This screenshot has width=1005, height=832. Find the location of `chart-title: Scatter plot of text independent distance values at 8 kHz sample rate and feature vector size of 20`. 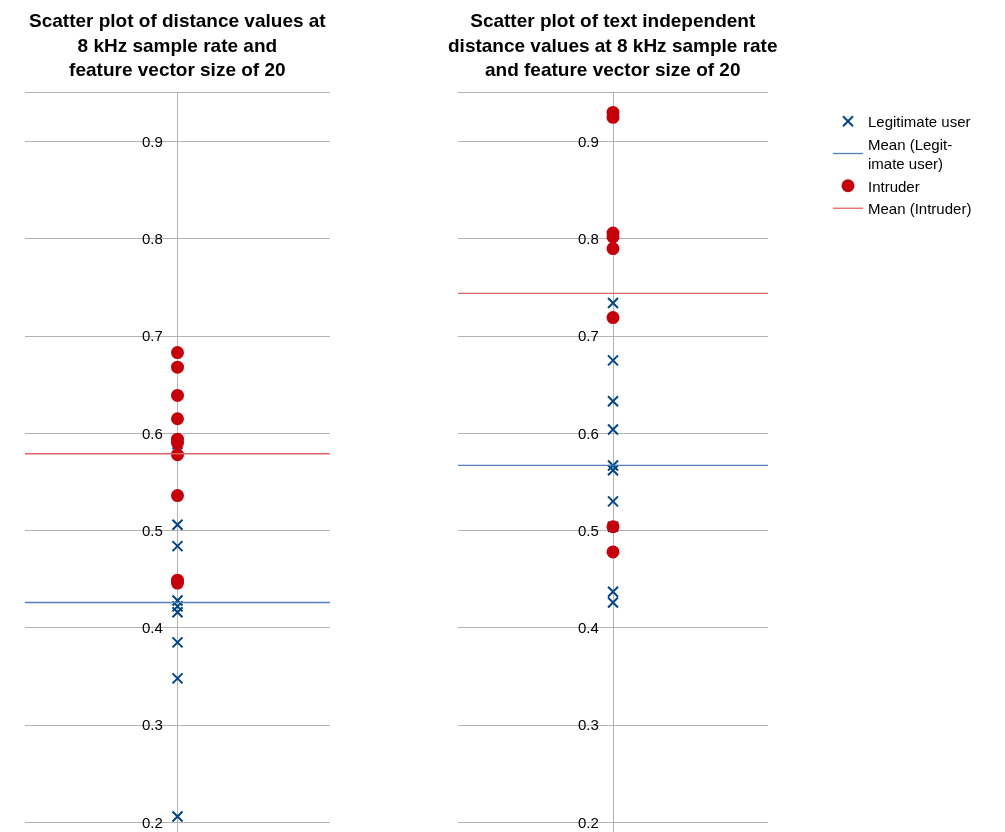

chart-title: Scatter plot of text independent distance values at 8 kHz sample rate and feature vector size of 20 is located at coordinates (613, 45).